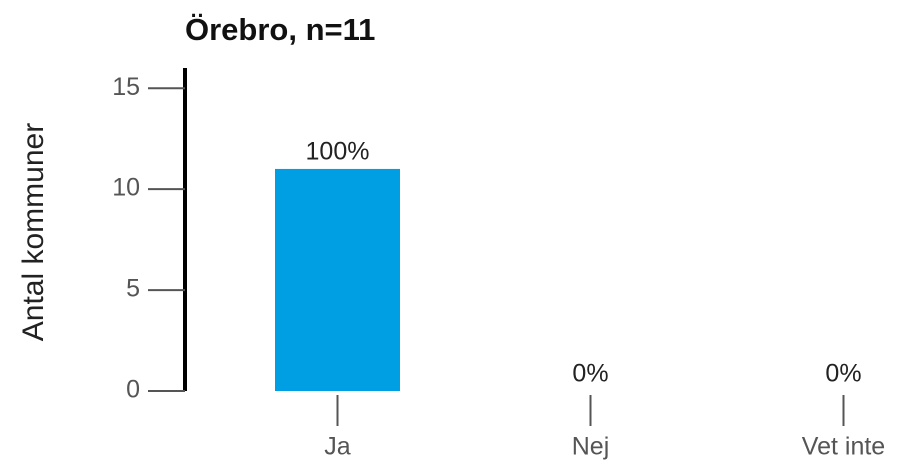 The image size is (900, 468). Describe the element at coordinates (337, 447) in the screenshot. I see `x-tick-label: Ja` at that location.